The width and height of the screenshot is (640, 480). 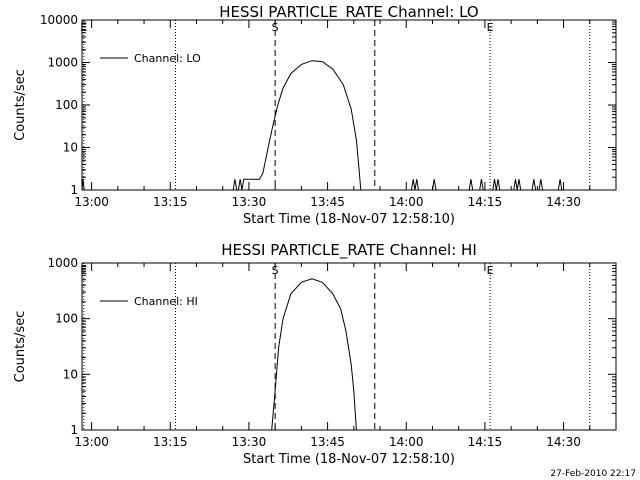 What do you see at coordinates (349, 250) in the screenshot?
I see `chart-title: HESSI PARTICLE_RATE Channel: HI` at bounding box center [349, 250].